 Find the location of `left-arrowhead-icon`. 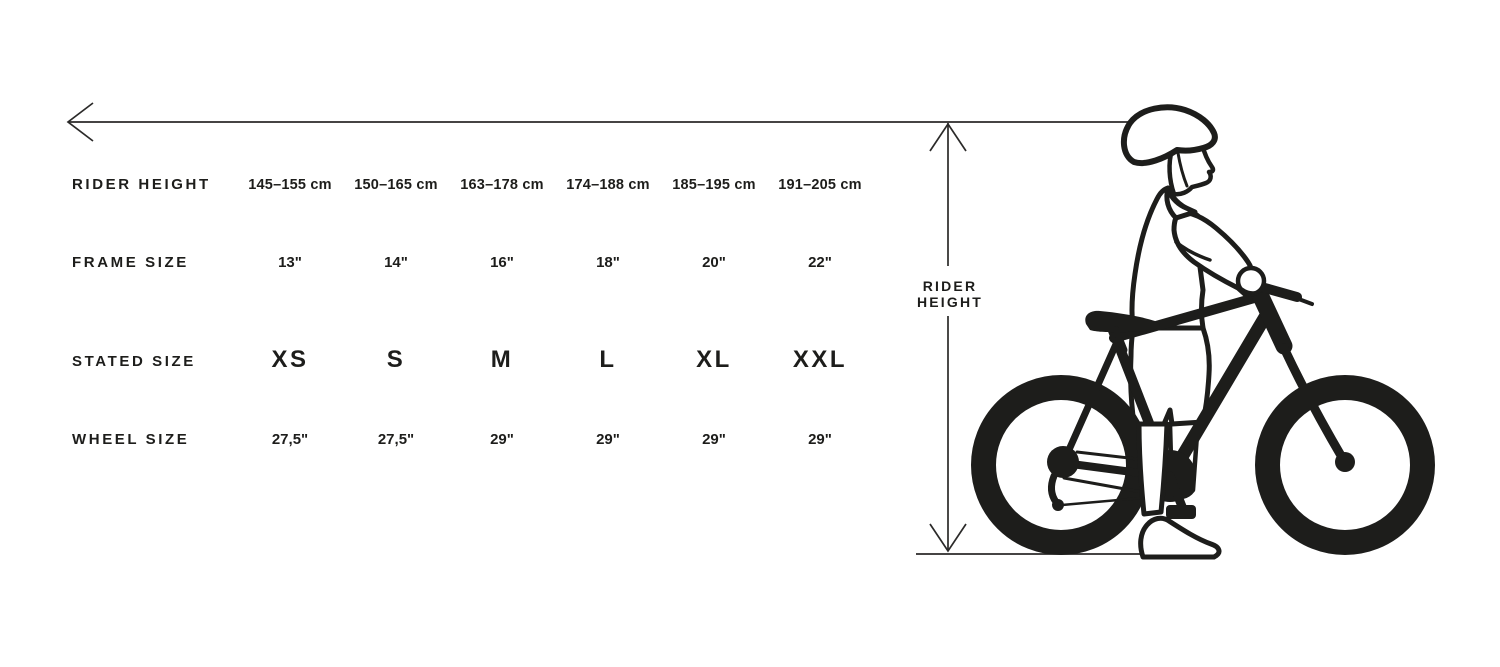

left-arrowhead-icon is located at coordinates (80, 122).